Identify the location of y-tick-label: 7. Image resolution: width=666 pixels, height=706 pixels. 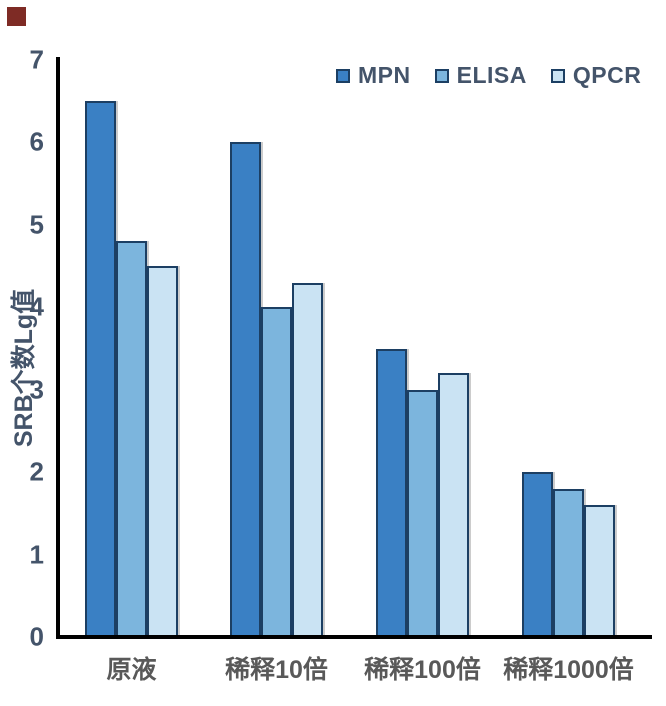
(36, 59).